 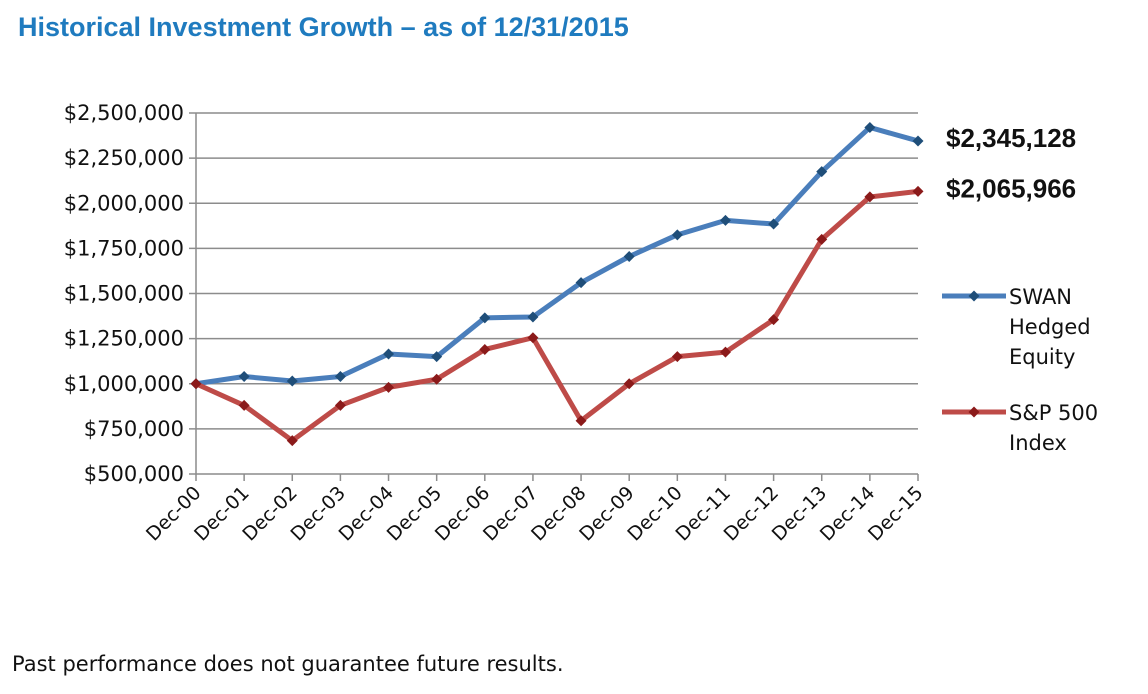 What do you see at coordinates (124, 248) in the screenshot?
I see `y-tick-label: $1,750,000` at bounding box center [124, 248].